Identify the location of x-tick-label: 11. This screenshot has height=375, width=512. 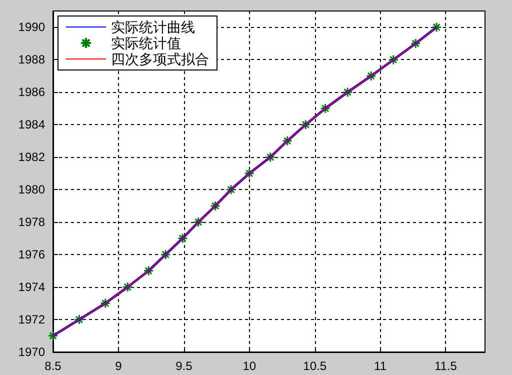
(380, 366).